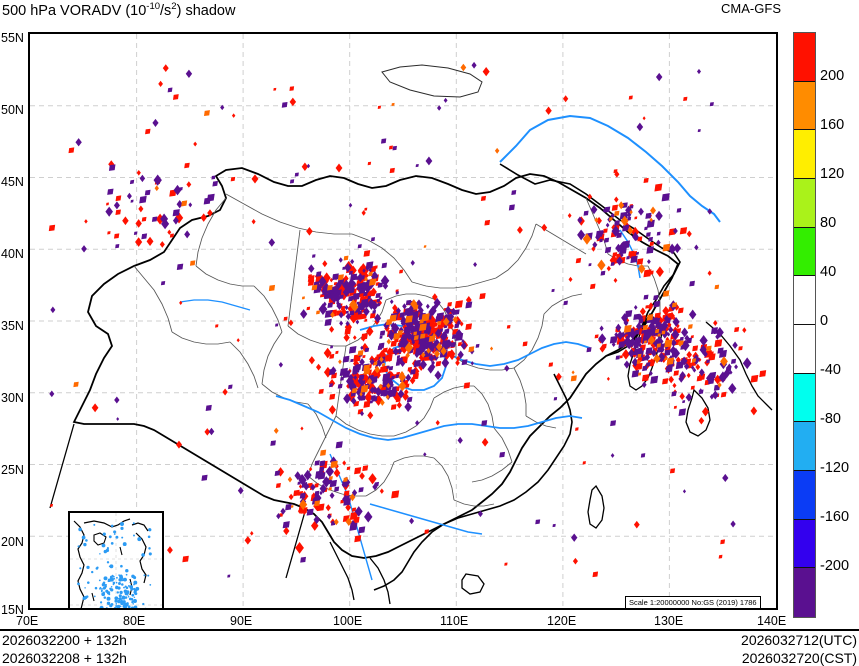 The height and width of the screenshot is (666, 859). What do you see at coordinates (751, 8) in the screenshot?
I see `model-label: CMA-GFS` at bounding box center [751, 8].